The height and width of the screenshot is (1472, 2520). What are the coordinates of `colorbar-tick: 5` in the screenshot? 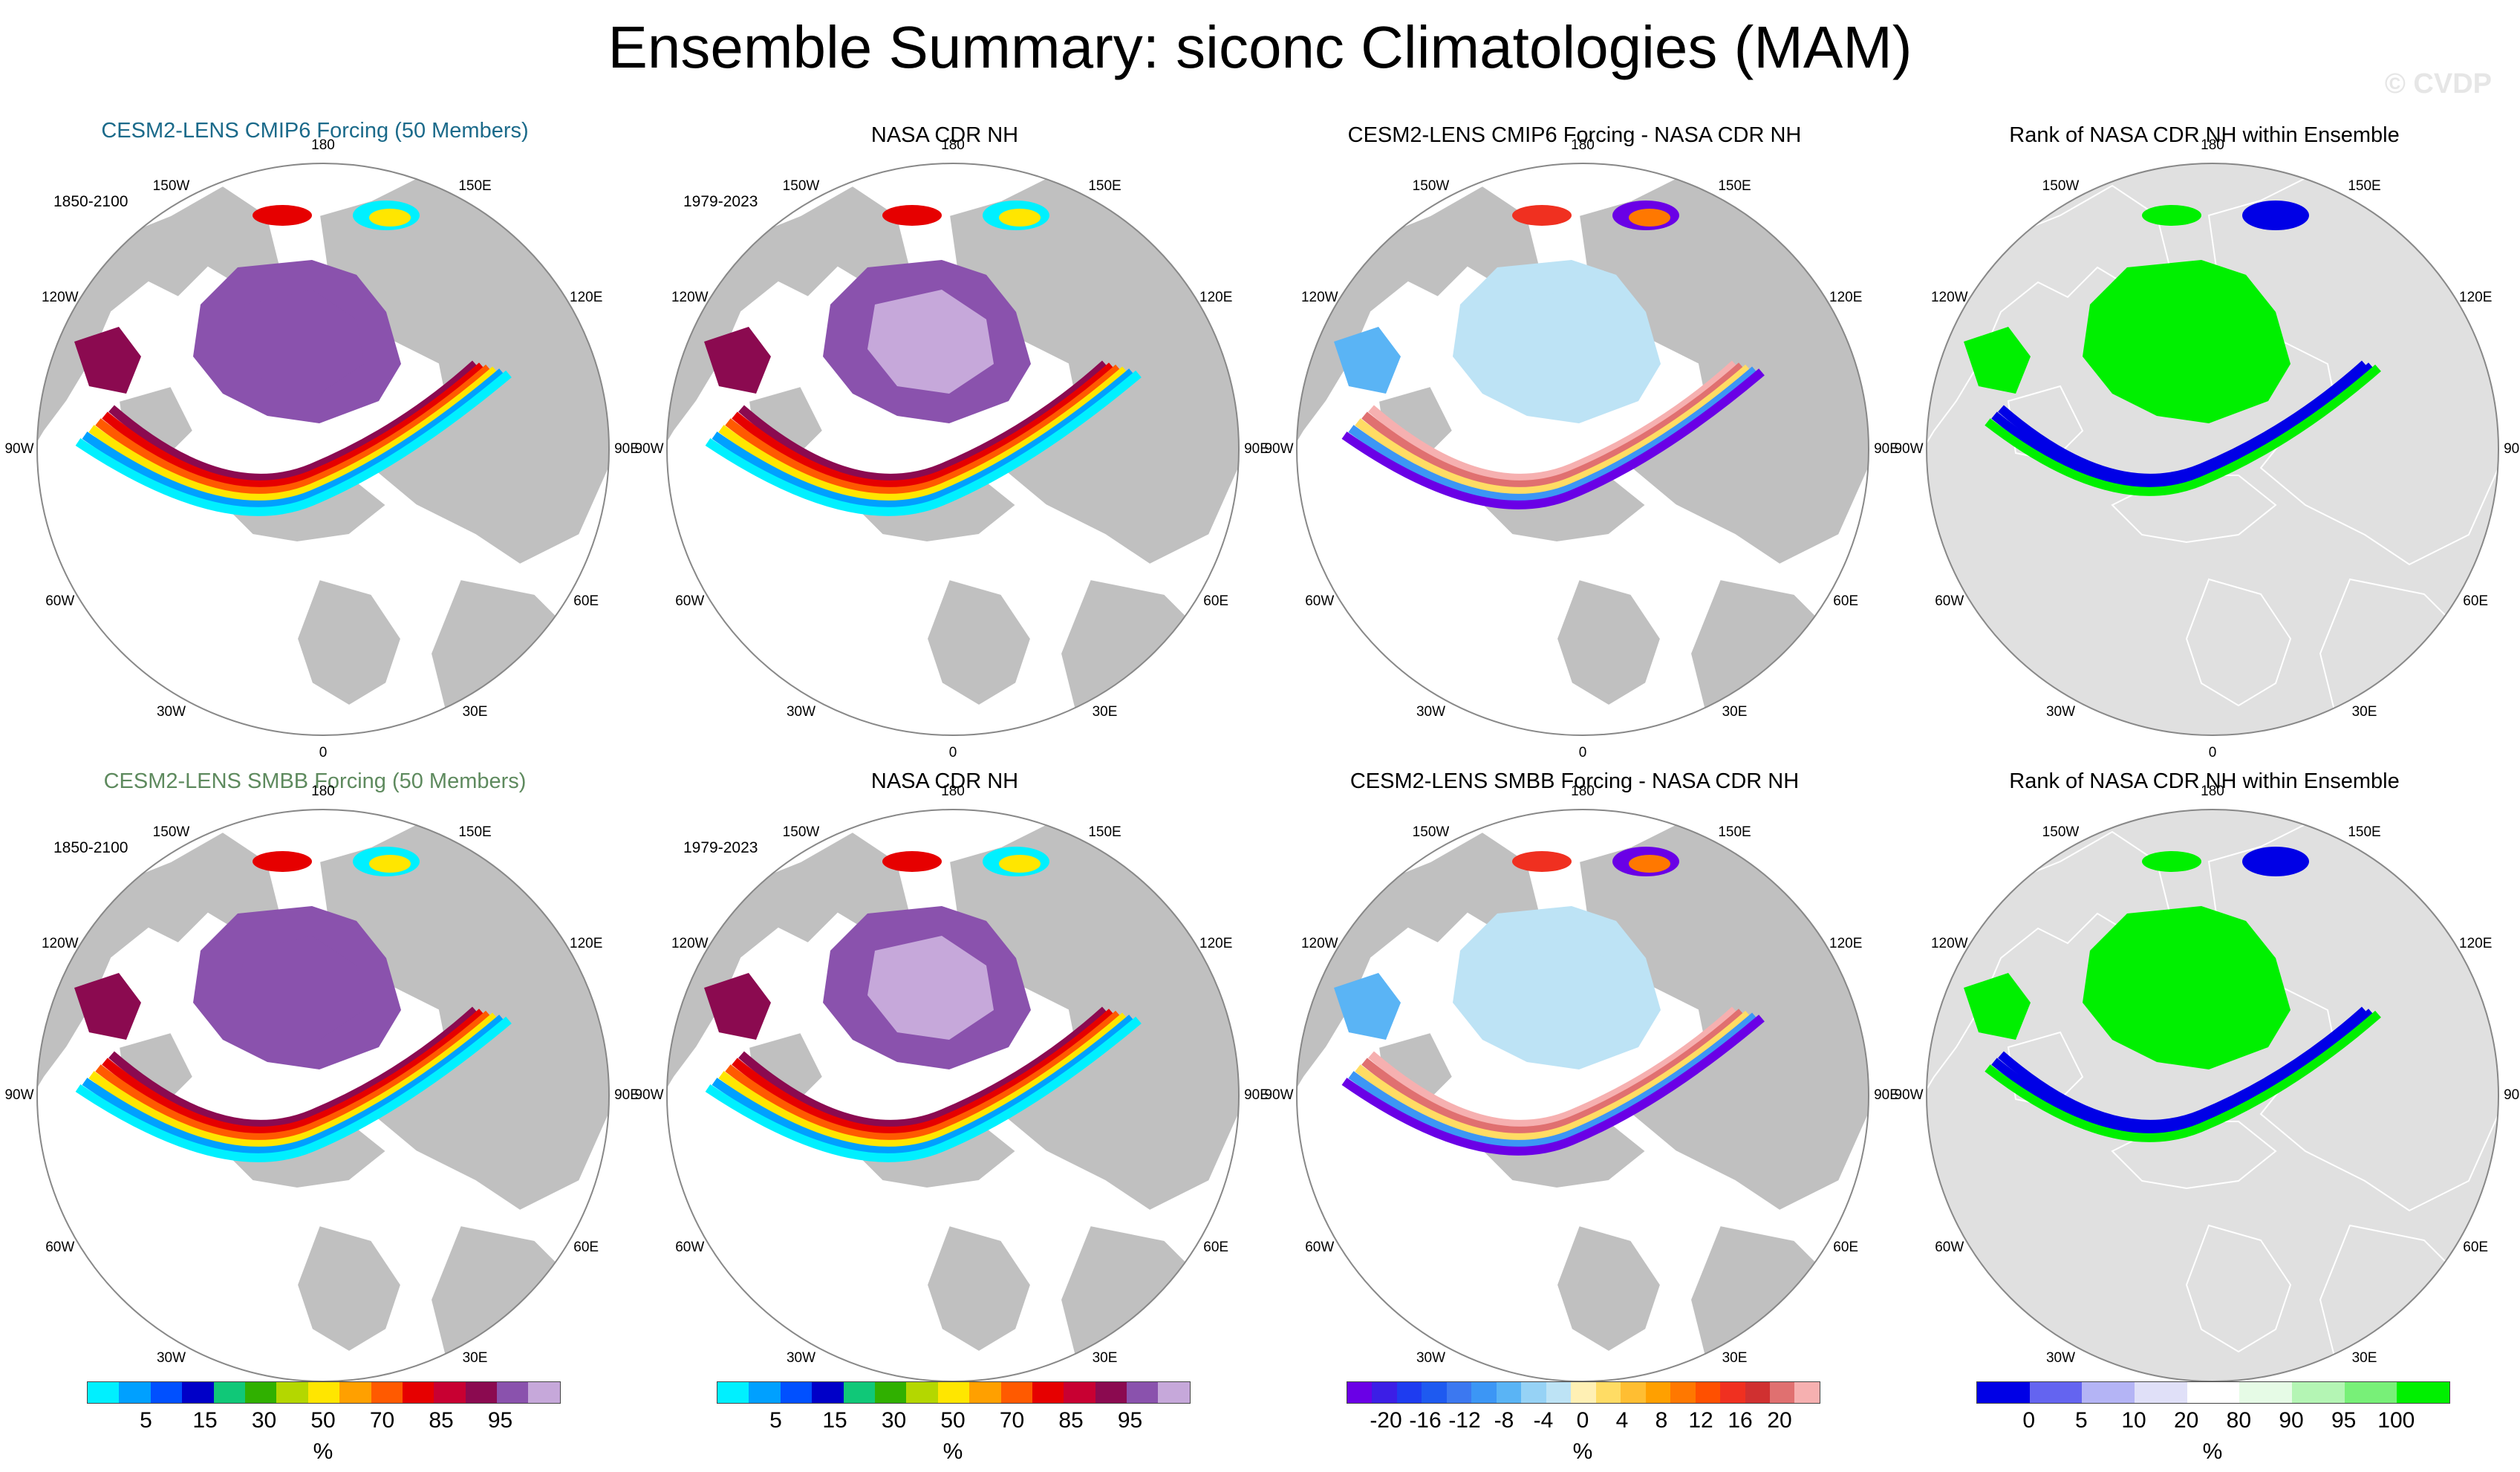 It's located at (146, 1420).